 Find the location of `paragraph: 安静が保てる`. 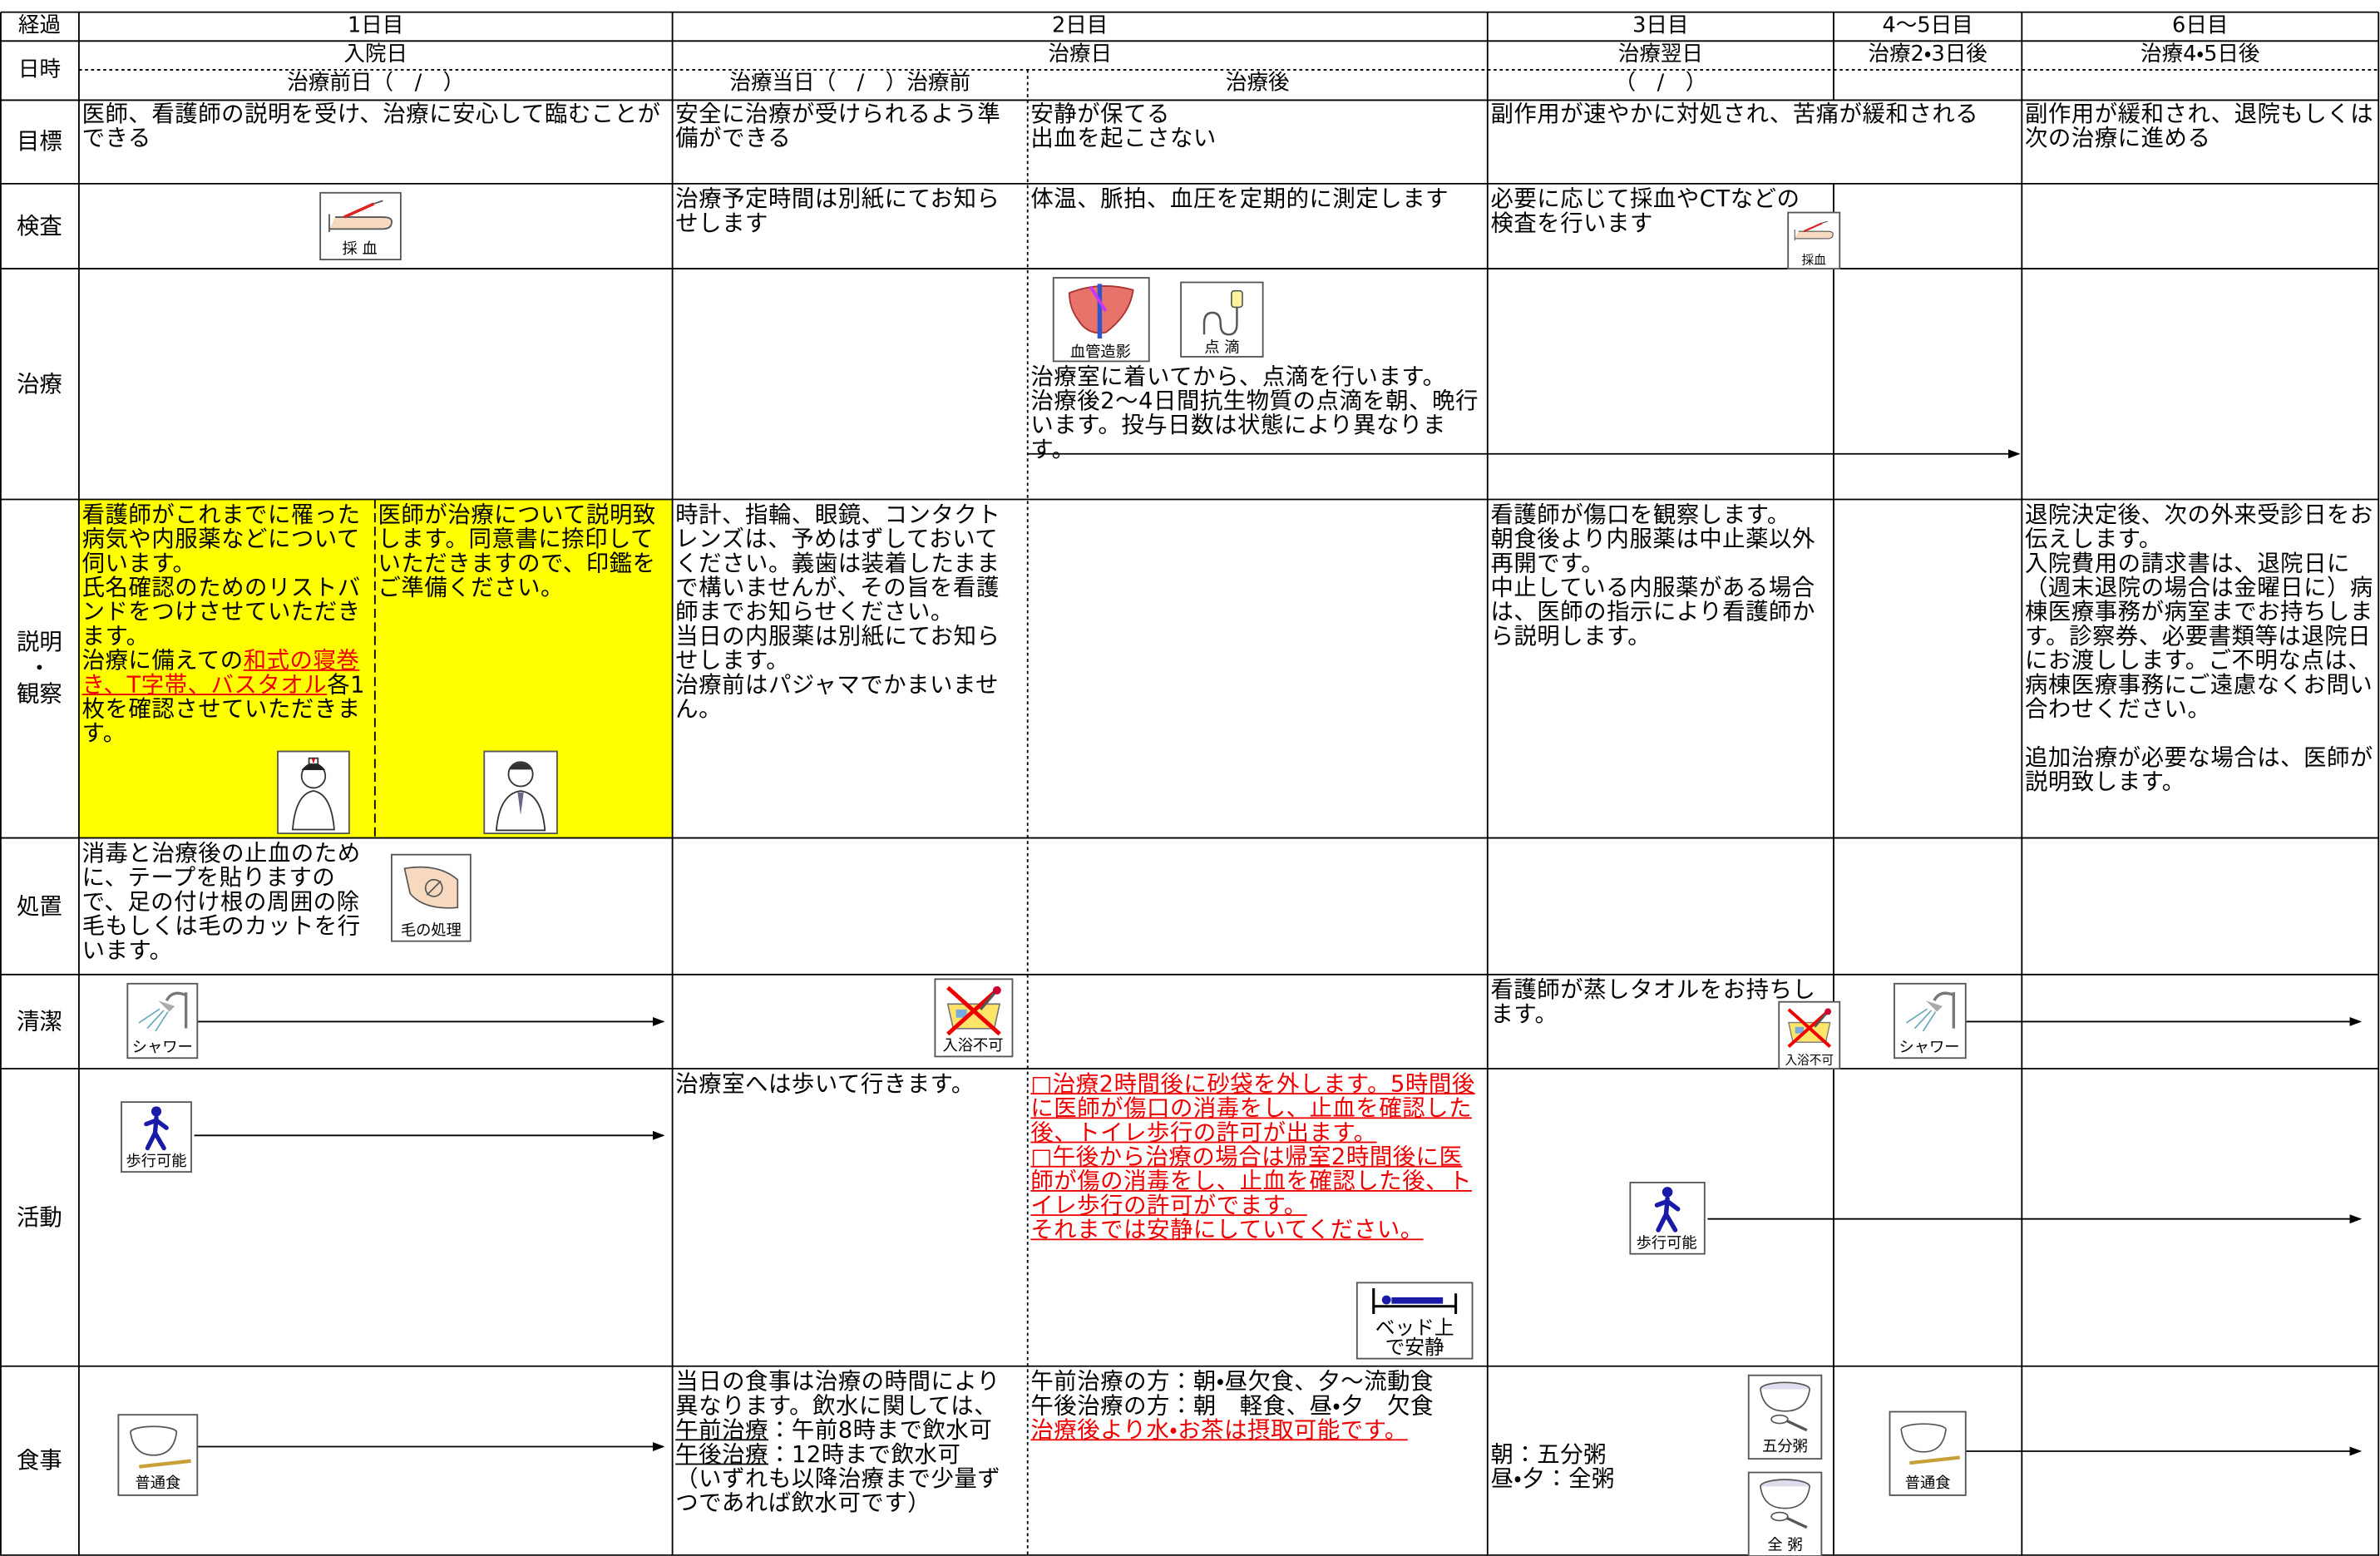

paragraph: 安静が保てる is located at coordinates (1100, 114).